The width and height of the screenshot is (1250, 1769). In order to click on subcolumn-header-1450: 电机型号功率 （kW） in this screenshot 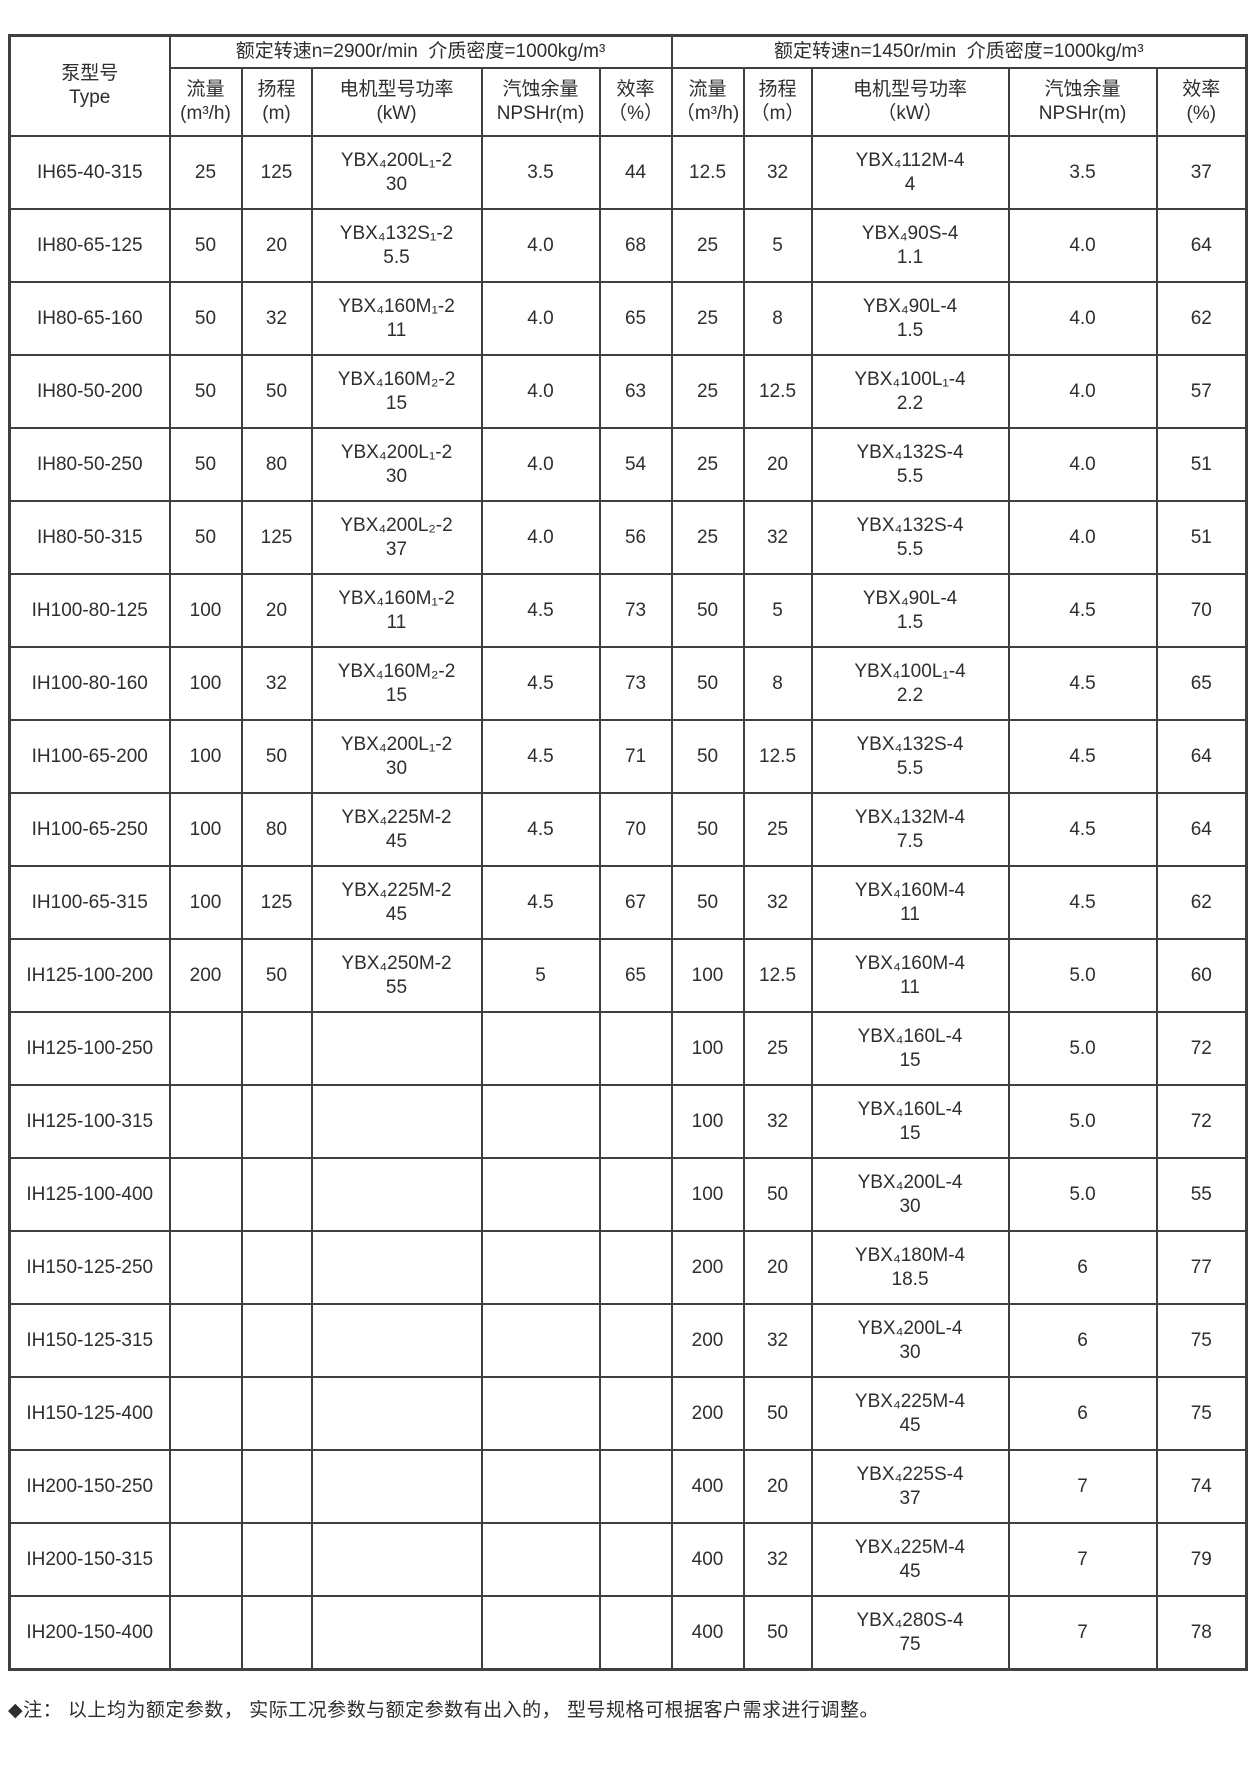, I will do `click(910, 102)`.